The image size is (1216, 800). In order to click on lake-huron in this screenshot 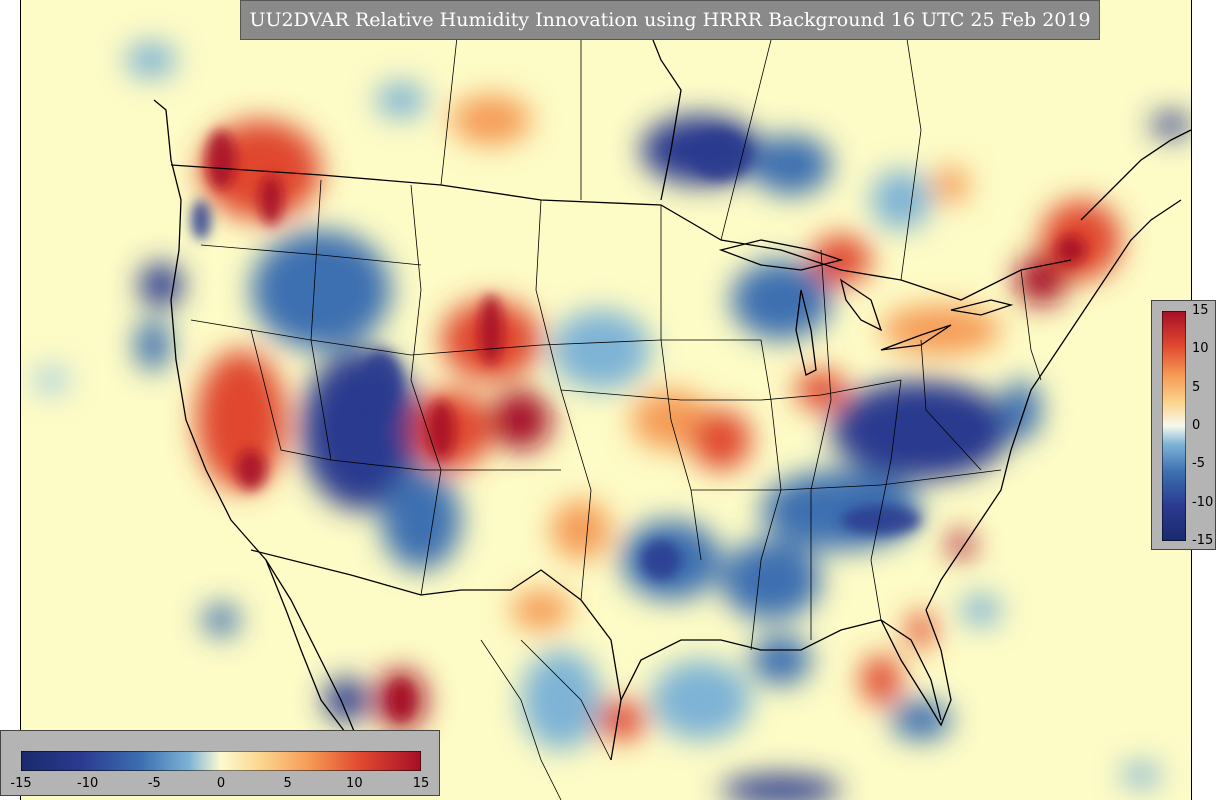, I will do `click(861, 305)`.